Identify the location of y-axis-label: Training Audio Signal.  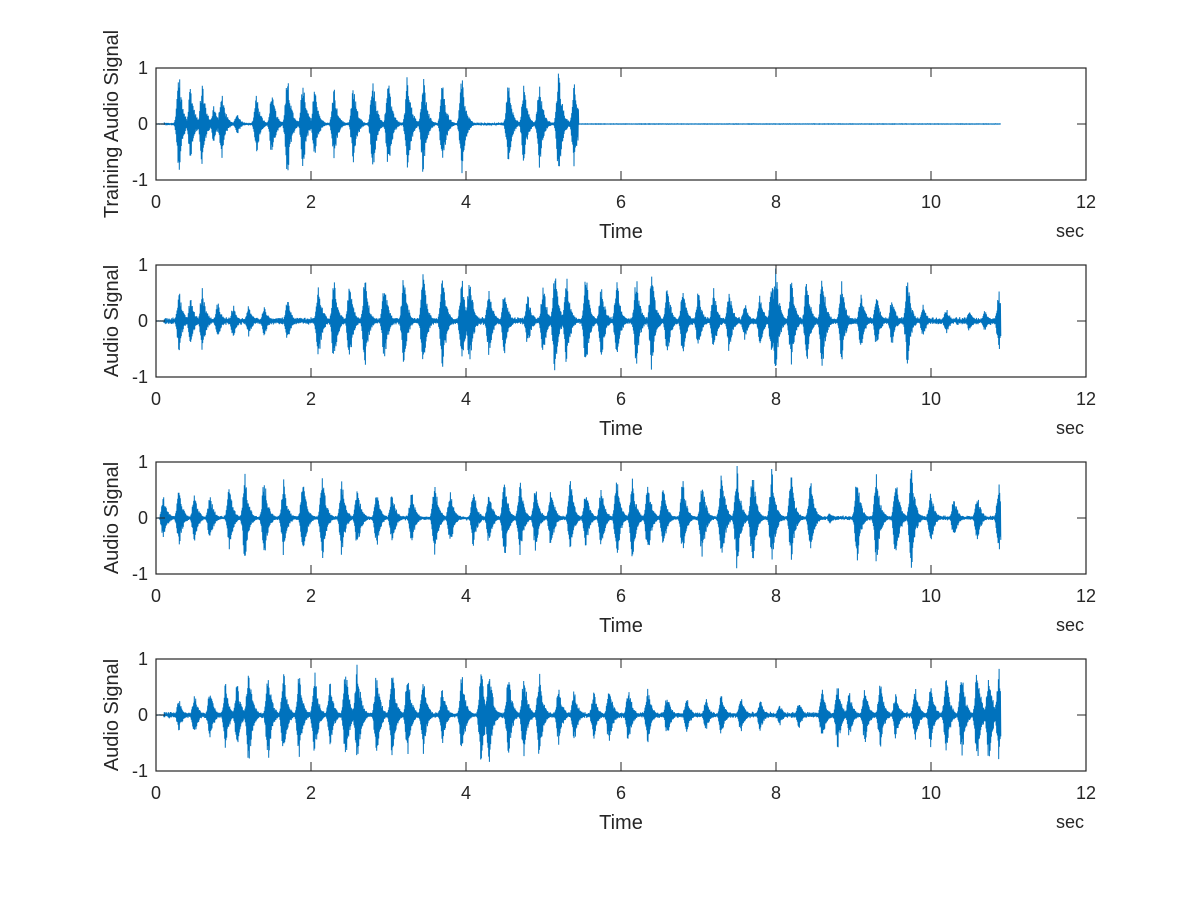
(112, 124).